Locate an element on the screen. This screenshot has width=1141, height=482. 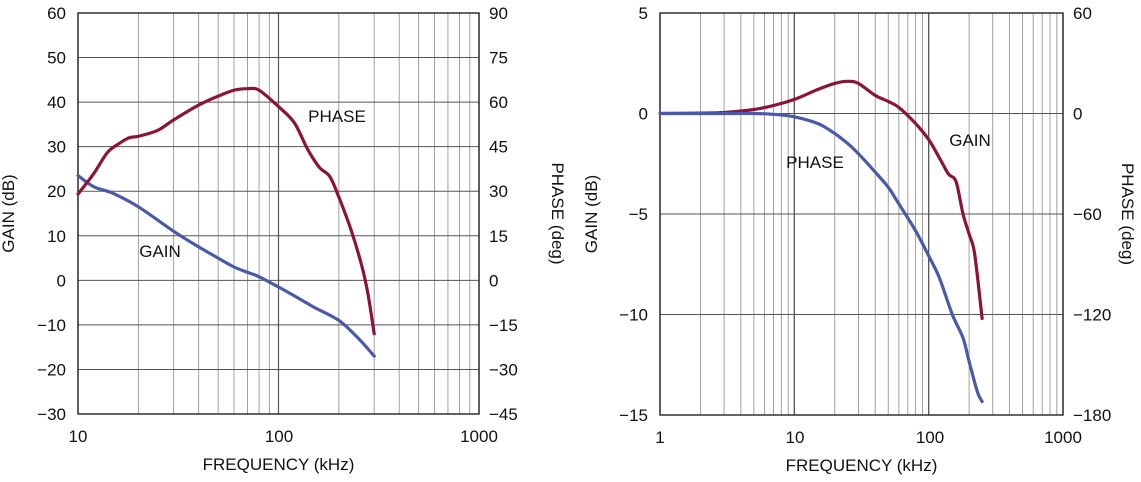
y-right-tick-label: −120 is located at coordinates (1092, 315).